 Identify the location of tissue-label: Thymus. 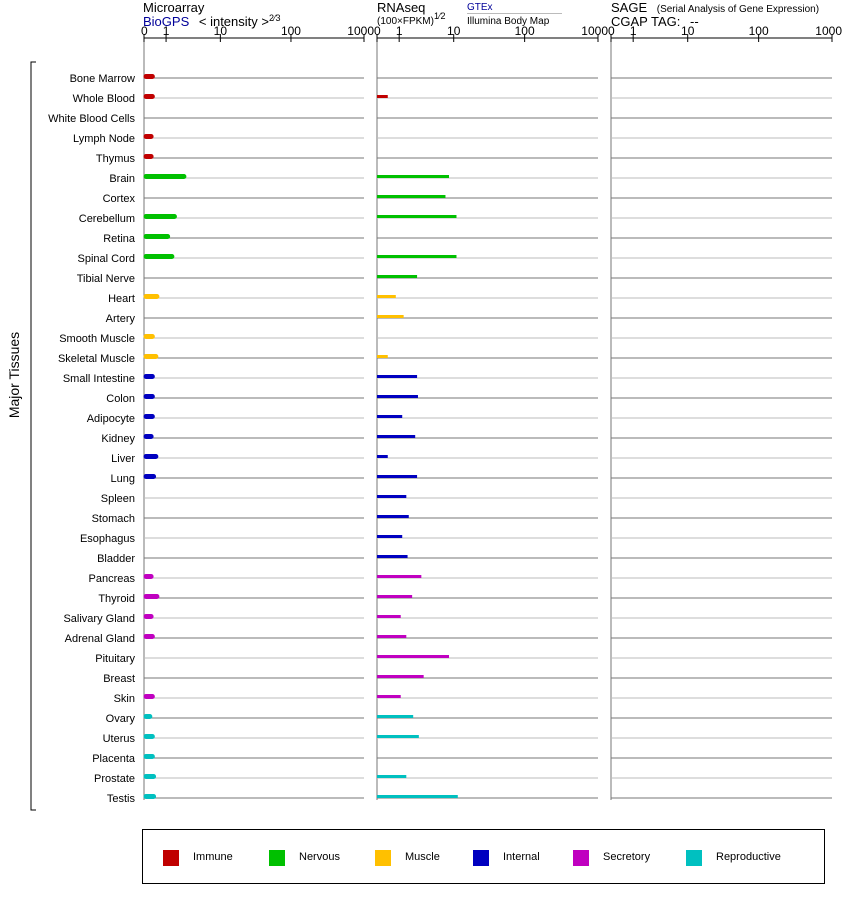
(116, 159).